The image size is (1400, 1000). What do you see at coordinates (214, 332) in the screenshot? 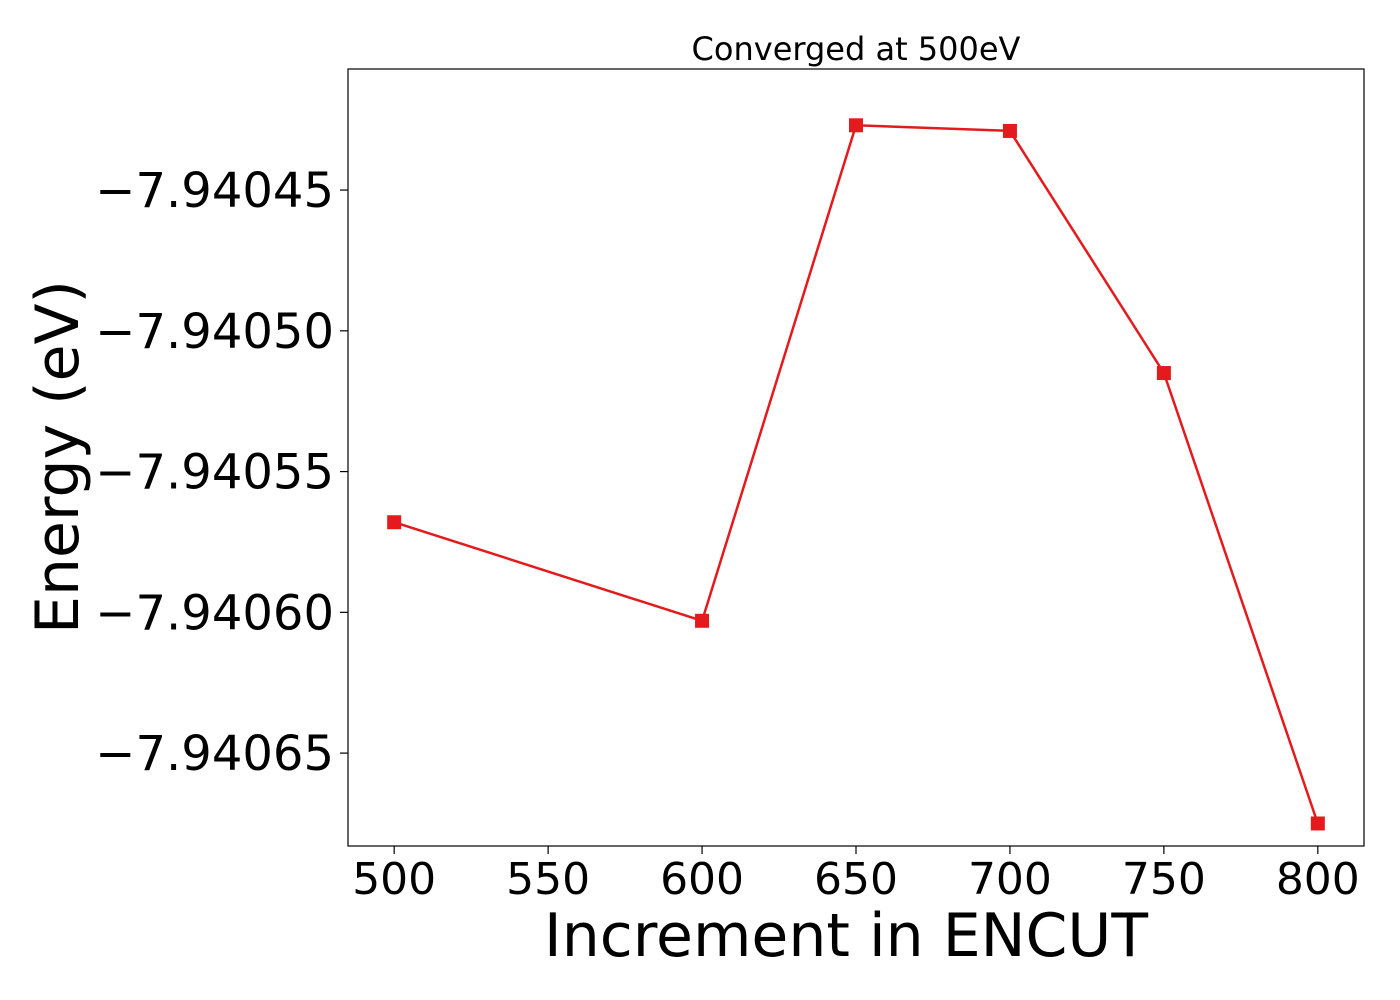
I see `y-tick-label: −7.94050` at bounding box center [214, 332].